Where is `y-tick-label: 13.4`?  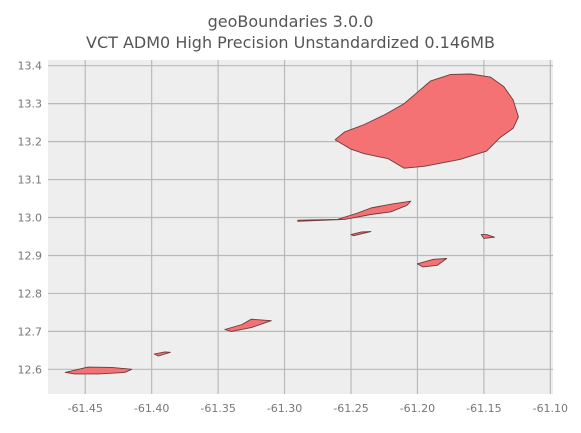 y-tick-label: 13.4 is located at coordinates (30, 66).